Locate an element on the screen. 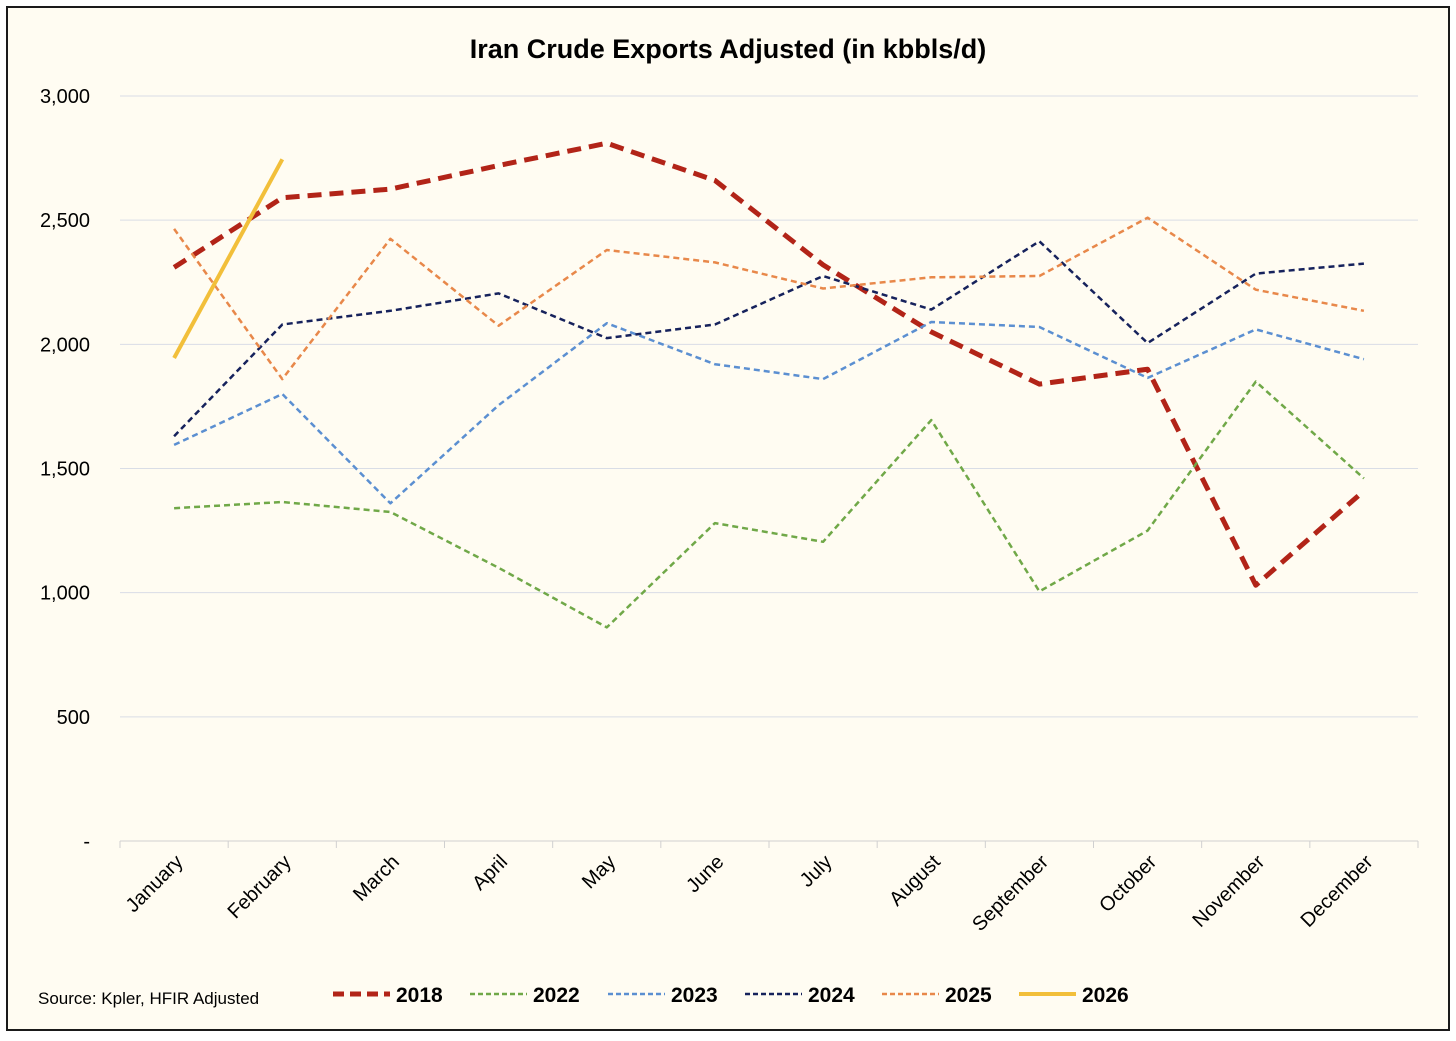  series-line-2026 is located at coordinates (228, 258).